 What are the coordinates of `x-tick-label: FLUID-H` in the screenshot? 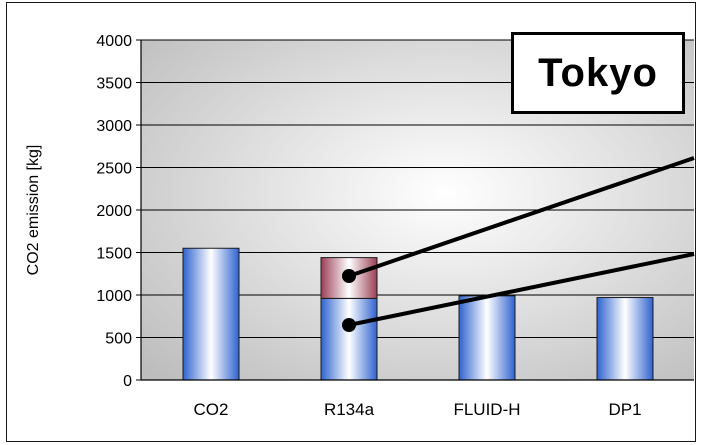 It's located at (486, 409).